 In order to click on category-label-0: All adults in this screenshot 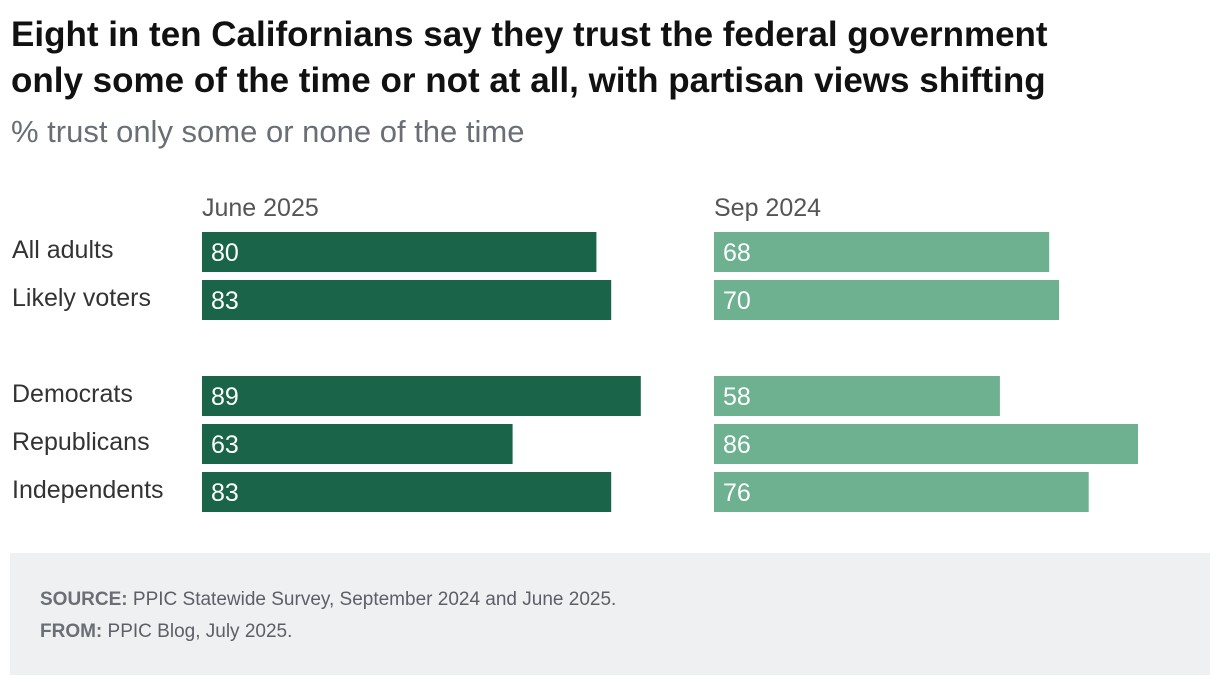, I will do `click(62, 250)`.